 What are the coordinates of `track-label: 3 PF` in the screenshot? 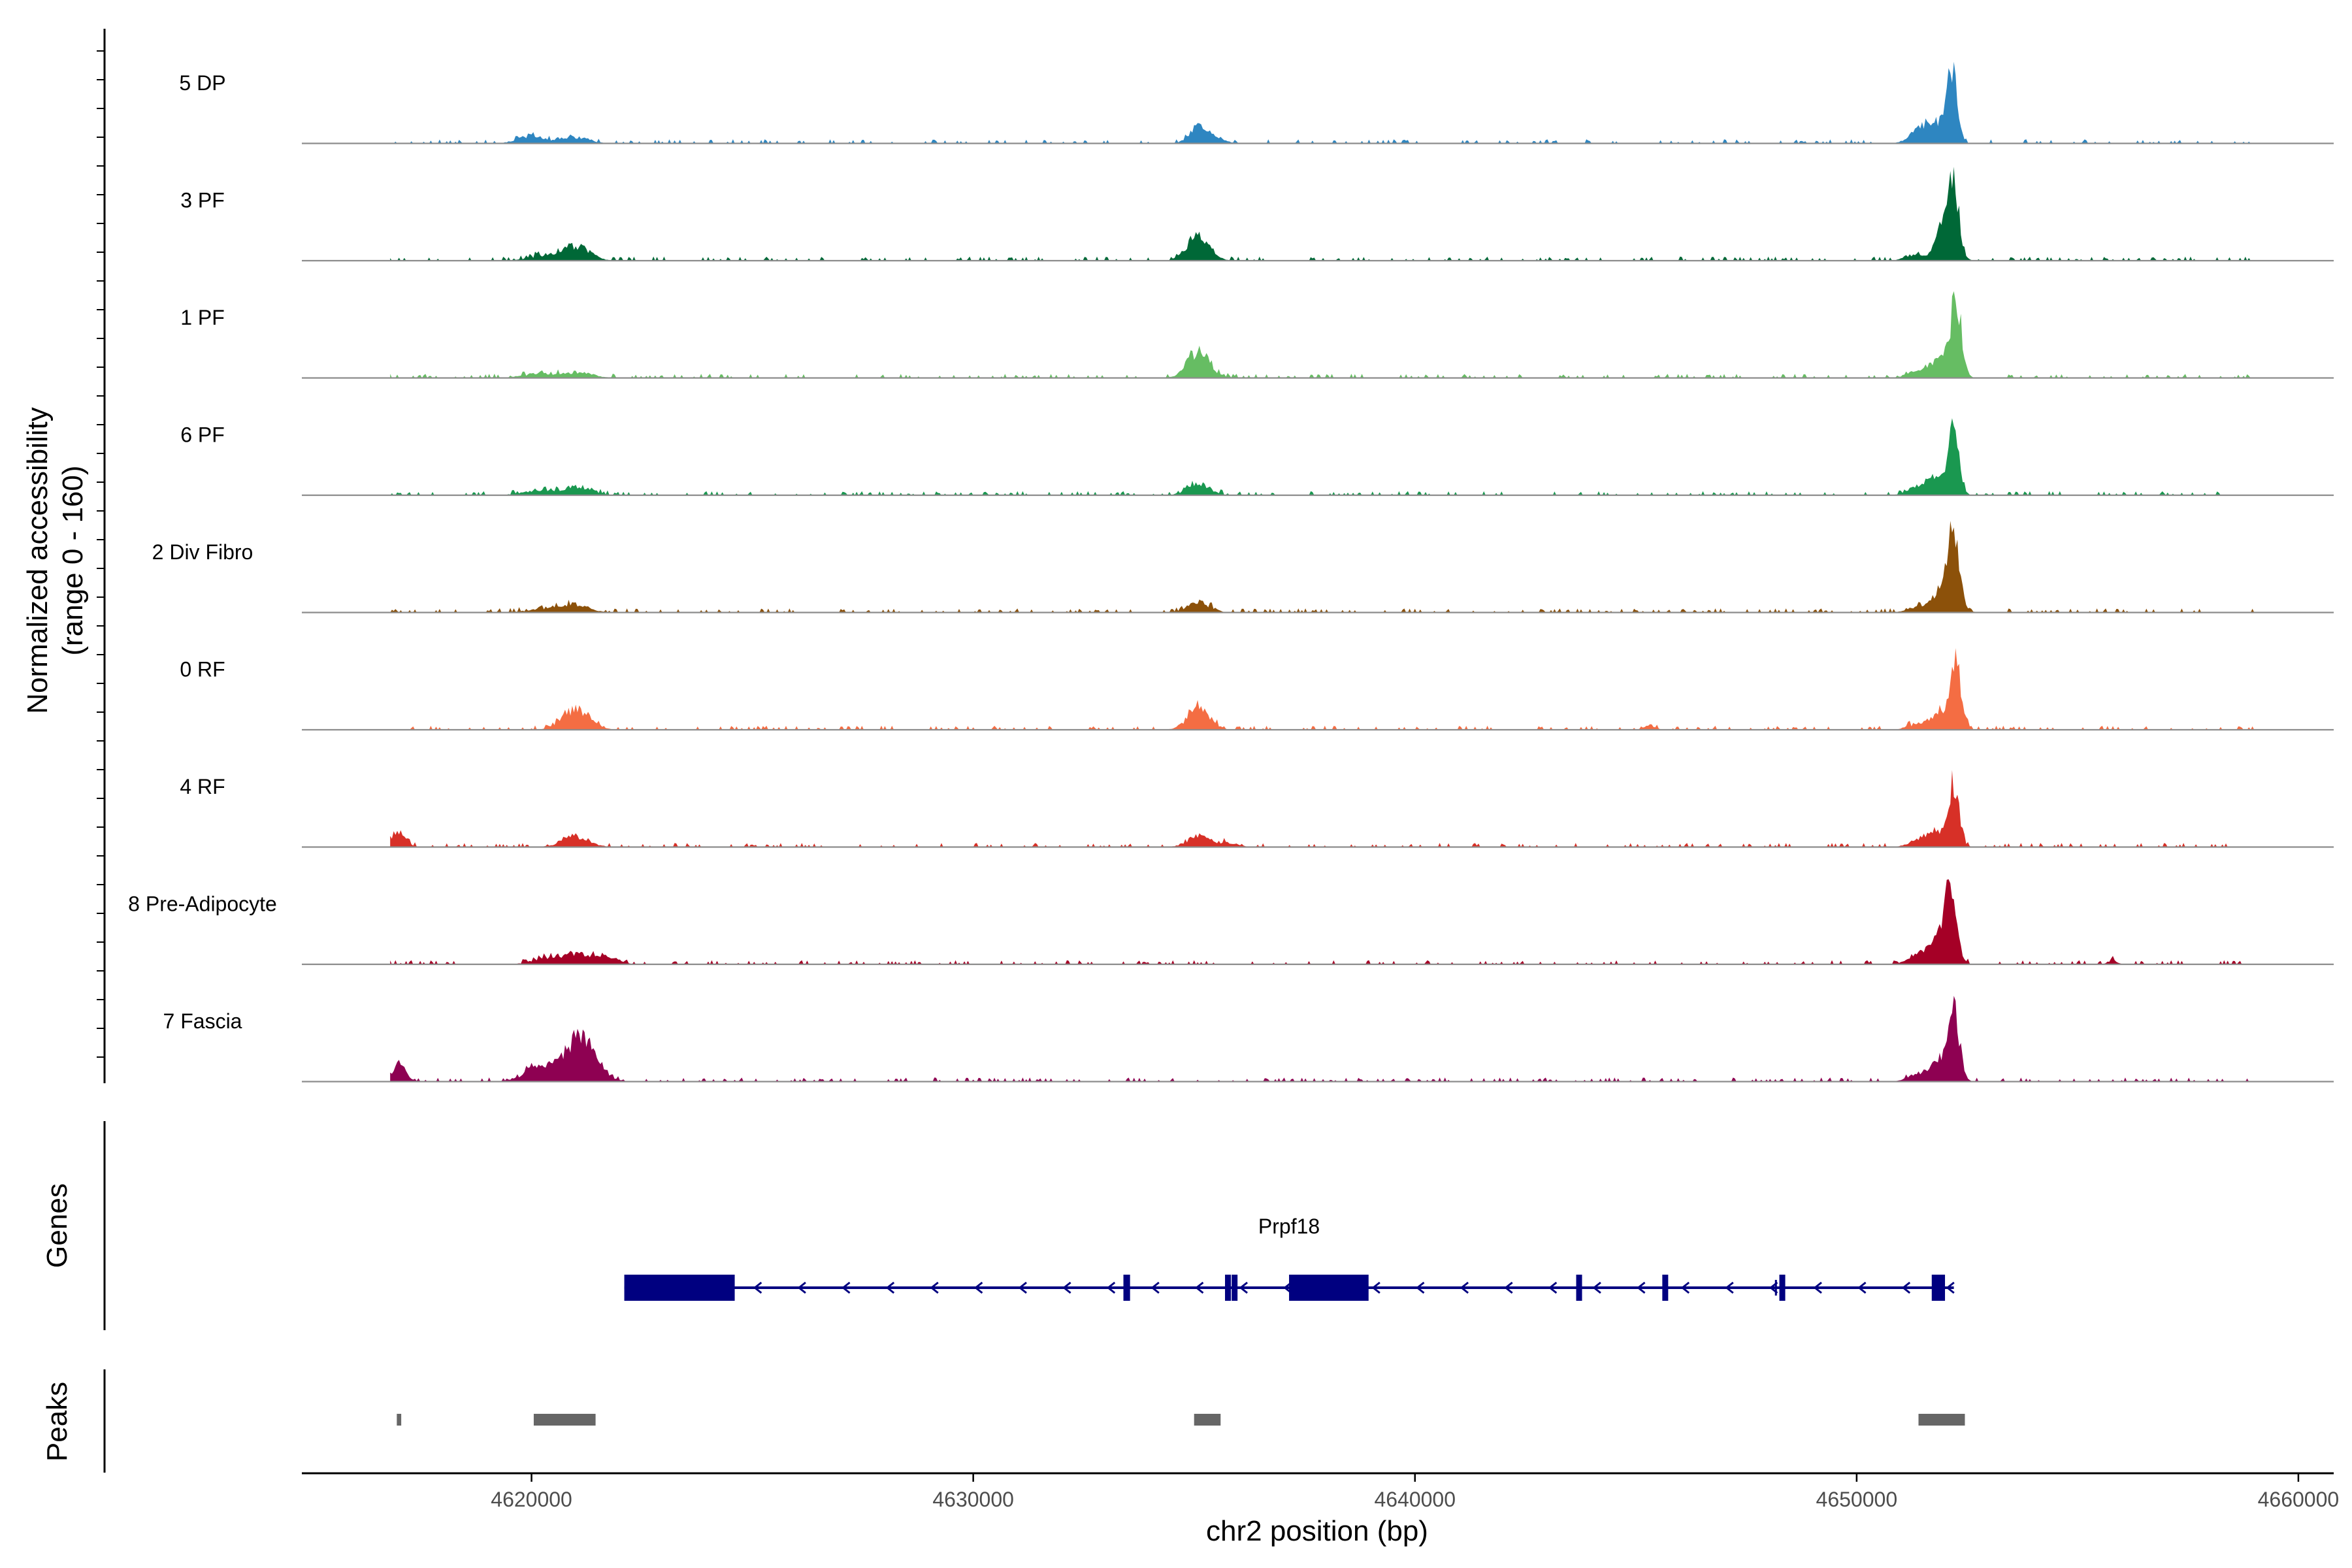 It's located at (202, 200).